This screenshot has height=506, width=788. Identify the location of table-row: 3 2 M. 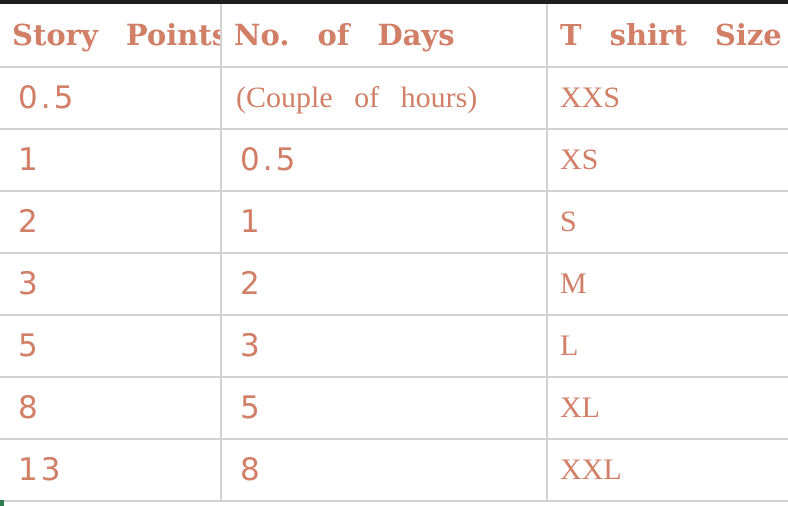
(394, 284).